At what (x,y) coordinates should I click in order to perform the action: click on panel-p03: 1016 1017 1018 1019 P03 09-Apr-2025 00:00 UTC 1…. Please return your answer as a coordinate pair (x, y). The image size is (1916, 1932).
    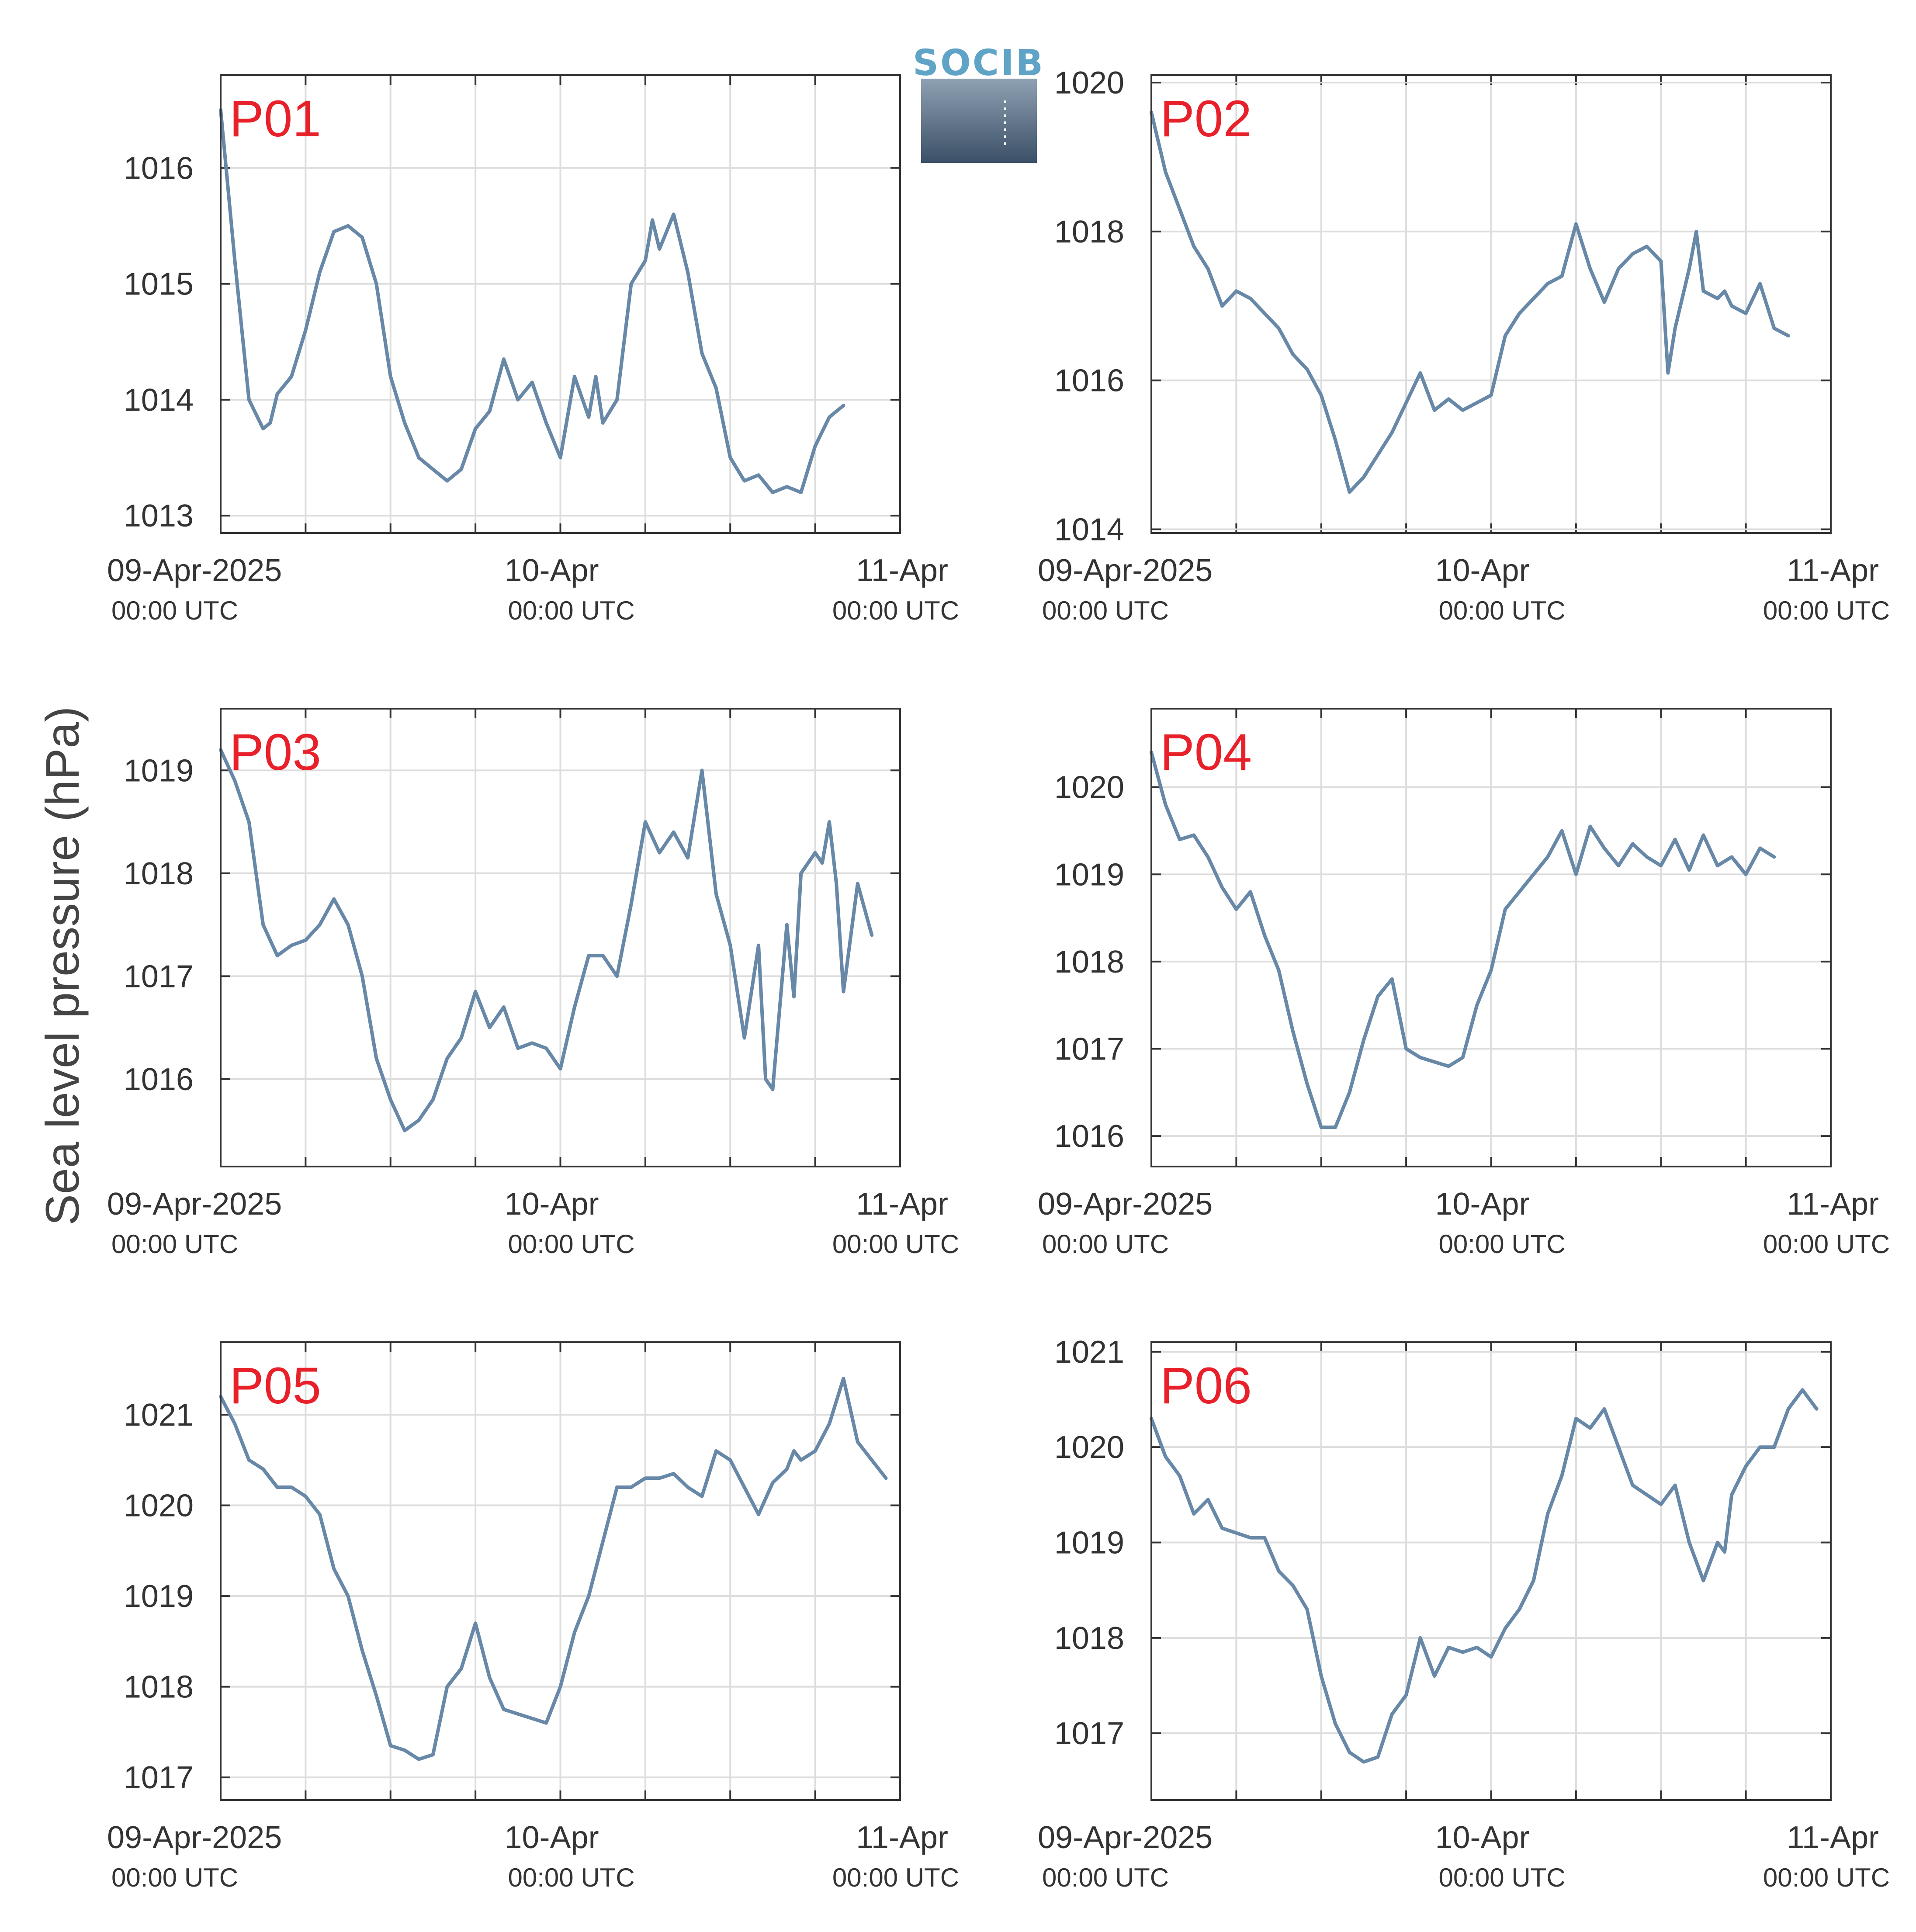
    Looking at the image, I should click on (533, 983).